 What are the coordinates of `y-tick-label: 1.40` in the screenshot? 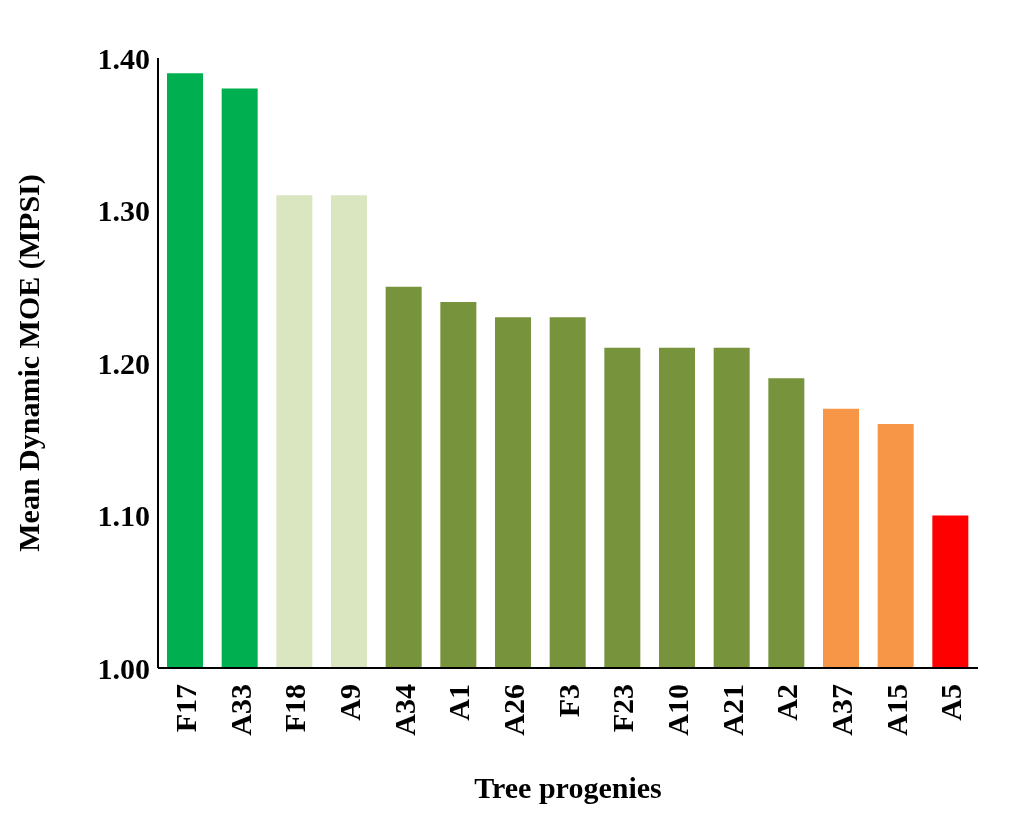 It's located at (123, 58).